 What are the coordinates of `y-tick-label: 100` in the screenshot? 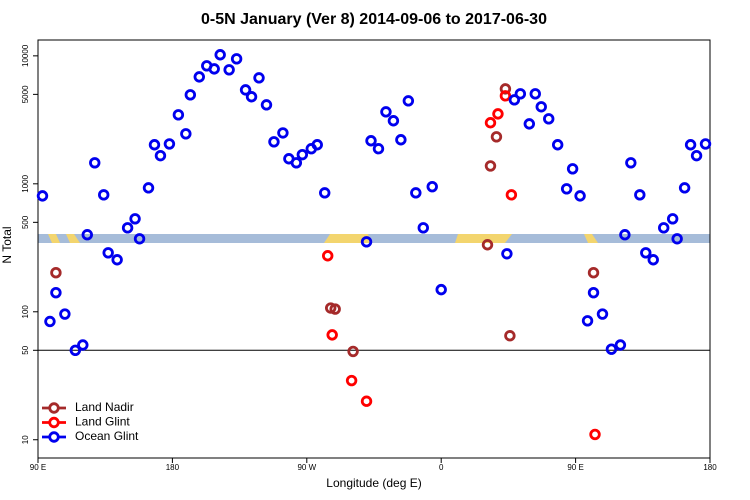 It's located at (25, 312).